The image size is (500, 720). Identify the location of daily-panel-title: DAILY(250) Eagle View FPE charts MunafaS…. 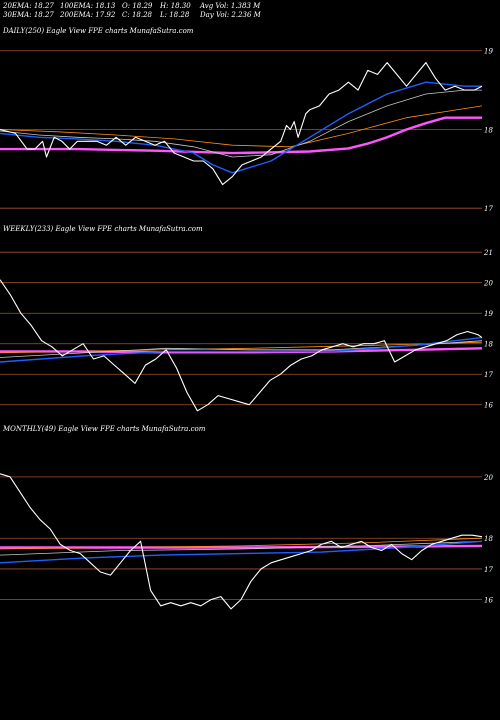
(98, 31).